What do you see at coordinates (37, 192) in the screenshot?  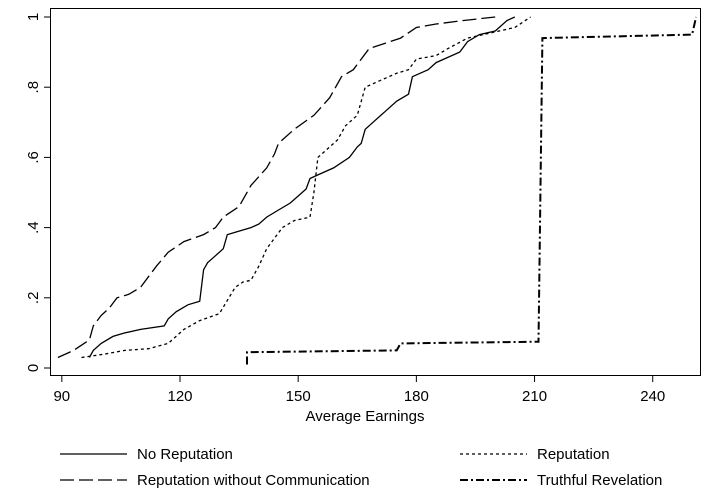 I see `y-axis: 0 .2 .4 .6 .8 1` at bounding box center [37, 192].